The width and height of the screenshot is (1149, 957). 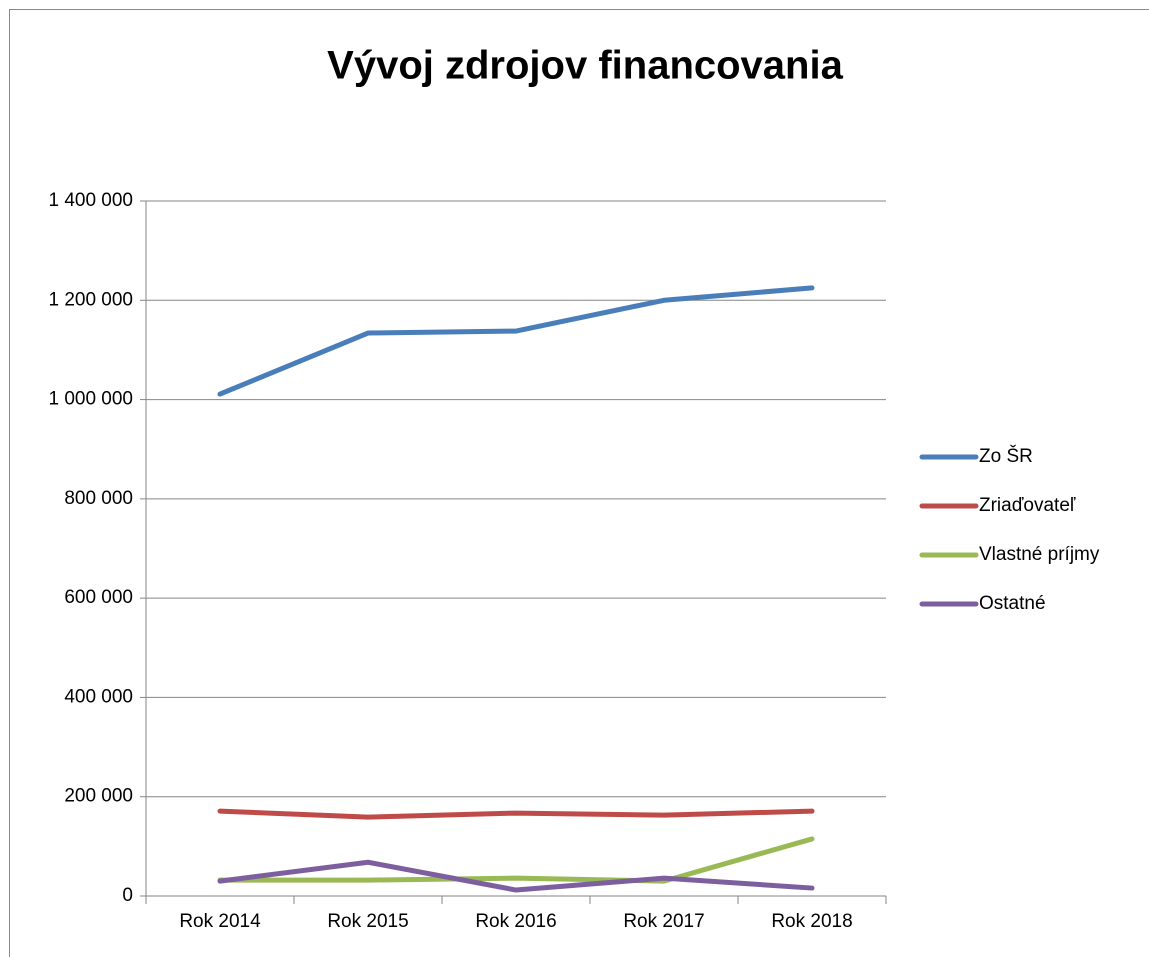 I want to click on legend-label: Ostatné, so click(x=1012, y=603).